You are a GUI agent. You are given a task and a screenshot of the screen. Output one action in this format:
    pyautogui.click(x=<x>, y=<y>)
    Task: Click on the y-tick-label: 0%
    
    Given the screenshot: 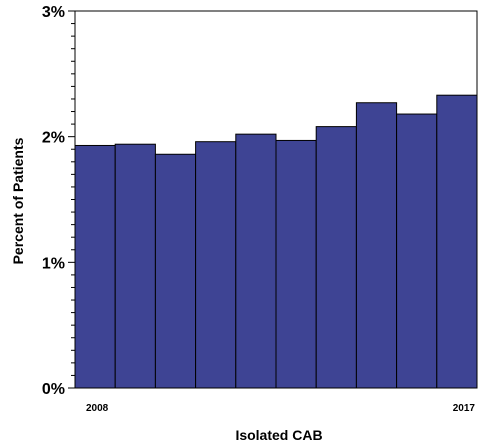 What is the action you would take?
    pyautogui.click(x=53, y=389)
    